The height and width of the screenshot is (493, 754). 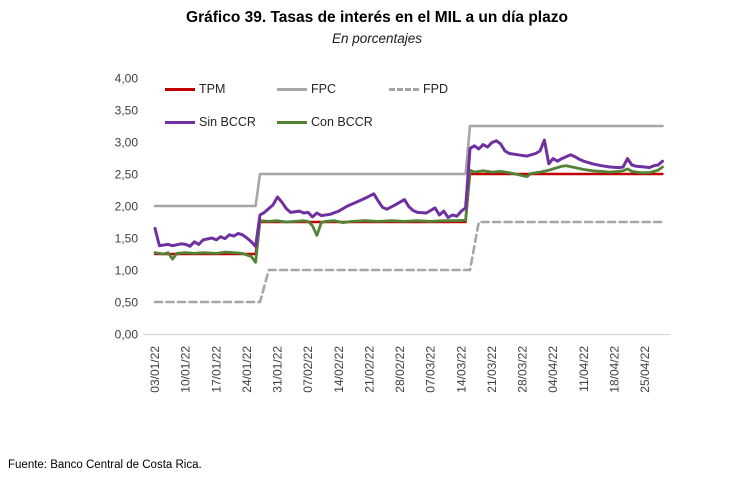 I want to click on x-tick-label: 07/03/22, so click(x=431, y=369).